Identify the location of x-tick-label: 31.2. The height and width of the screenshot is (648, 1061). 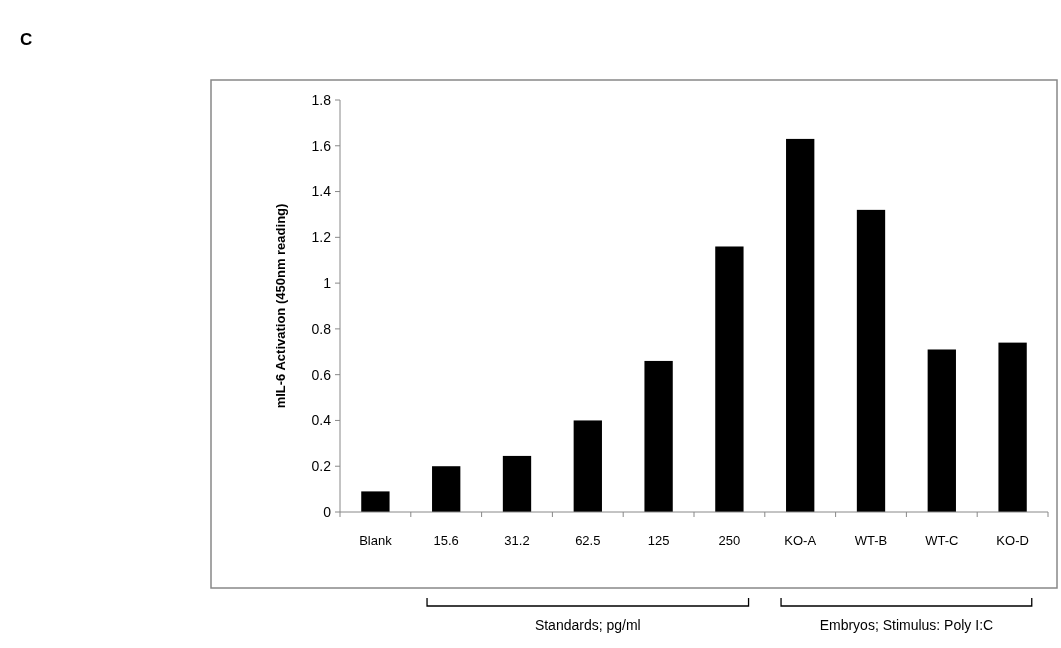
(517, 540).